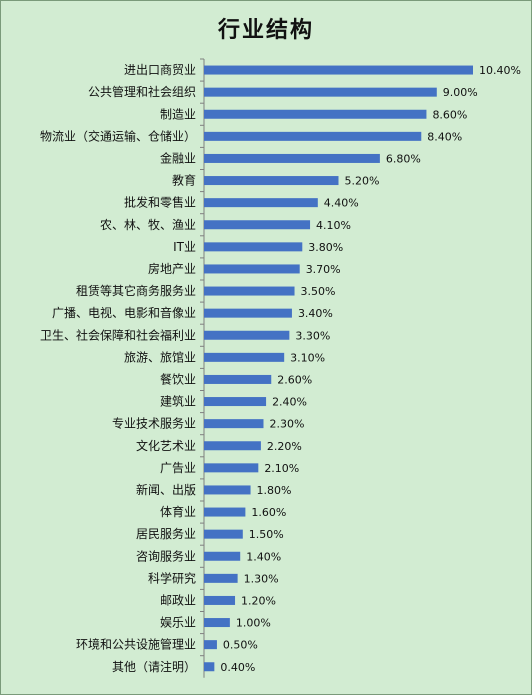 This screenshot has height=695, width=532. I want to click on data-label: 2.20%, so click(284, 446).